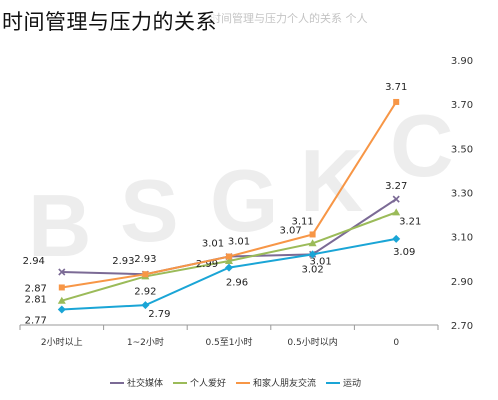 The image size is (498, 400). Describe the element at coordinates (145, 382) in the screenshot. I see `legend-label: 社交媒体` at that location.